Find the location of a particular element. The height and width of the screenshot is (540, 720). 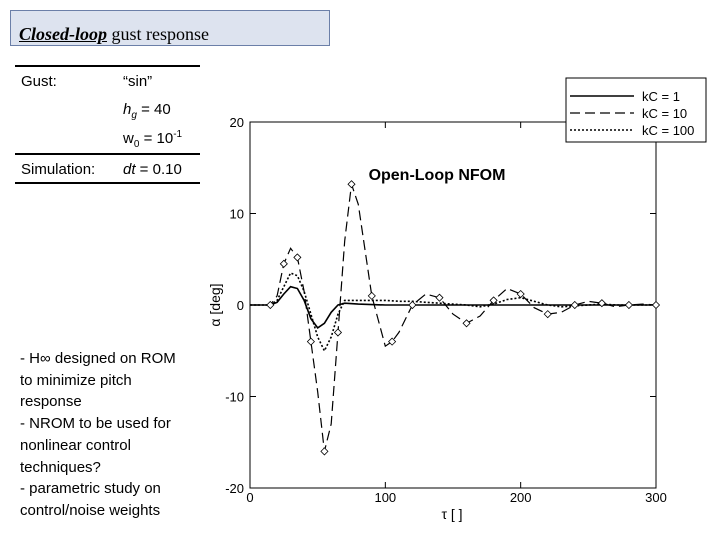

series-line-dotted is located at coordinates (453, 312).